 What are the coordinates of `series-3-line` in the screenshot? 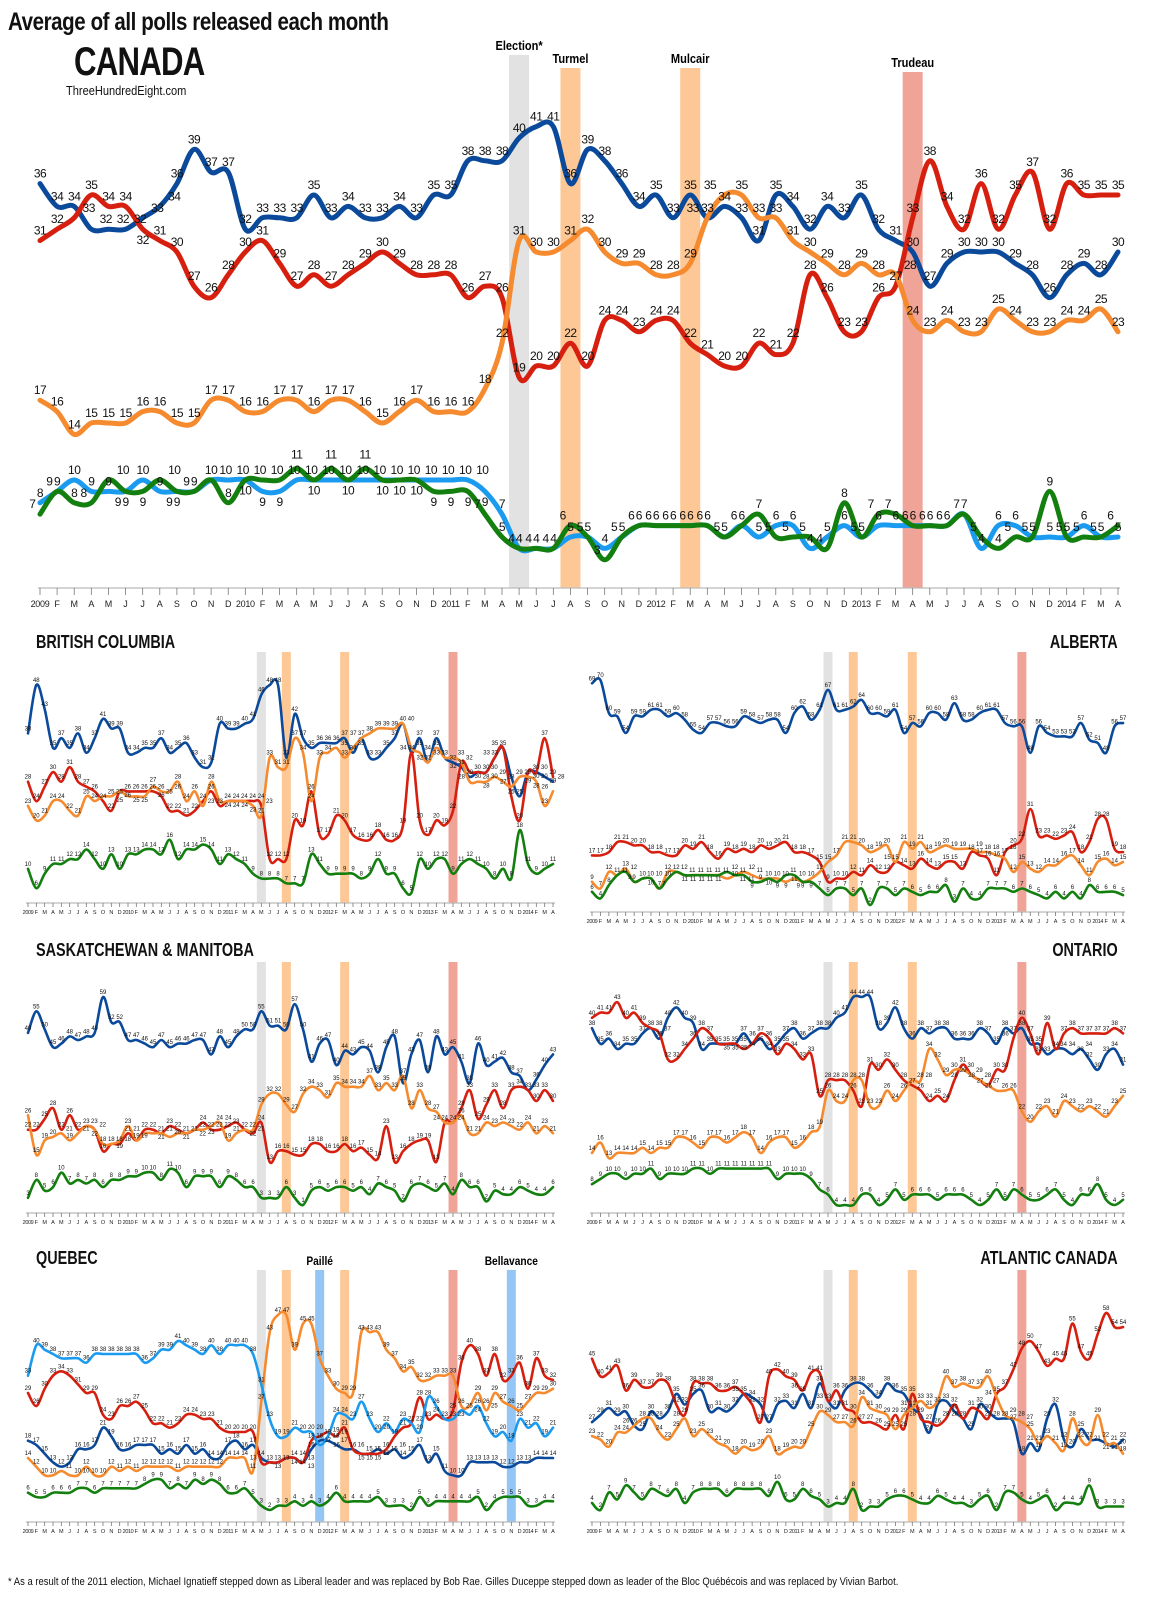 It's located at (290, 1394).